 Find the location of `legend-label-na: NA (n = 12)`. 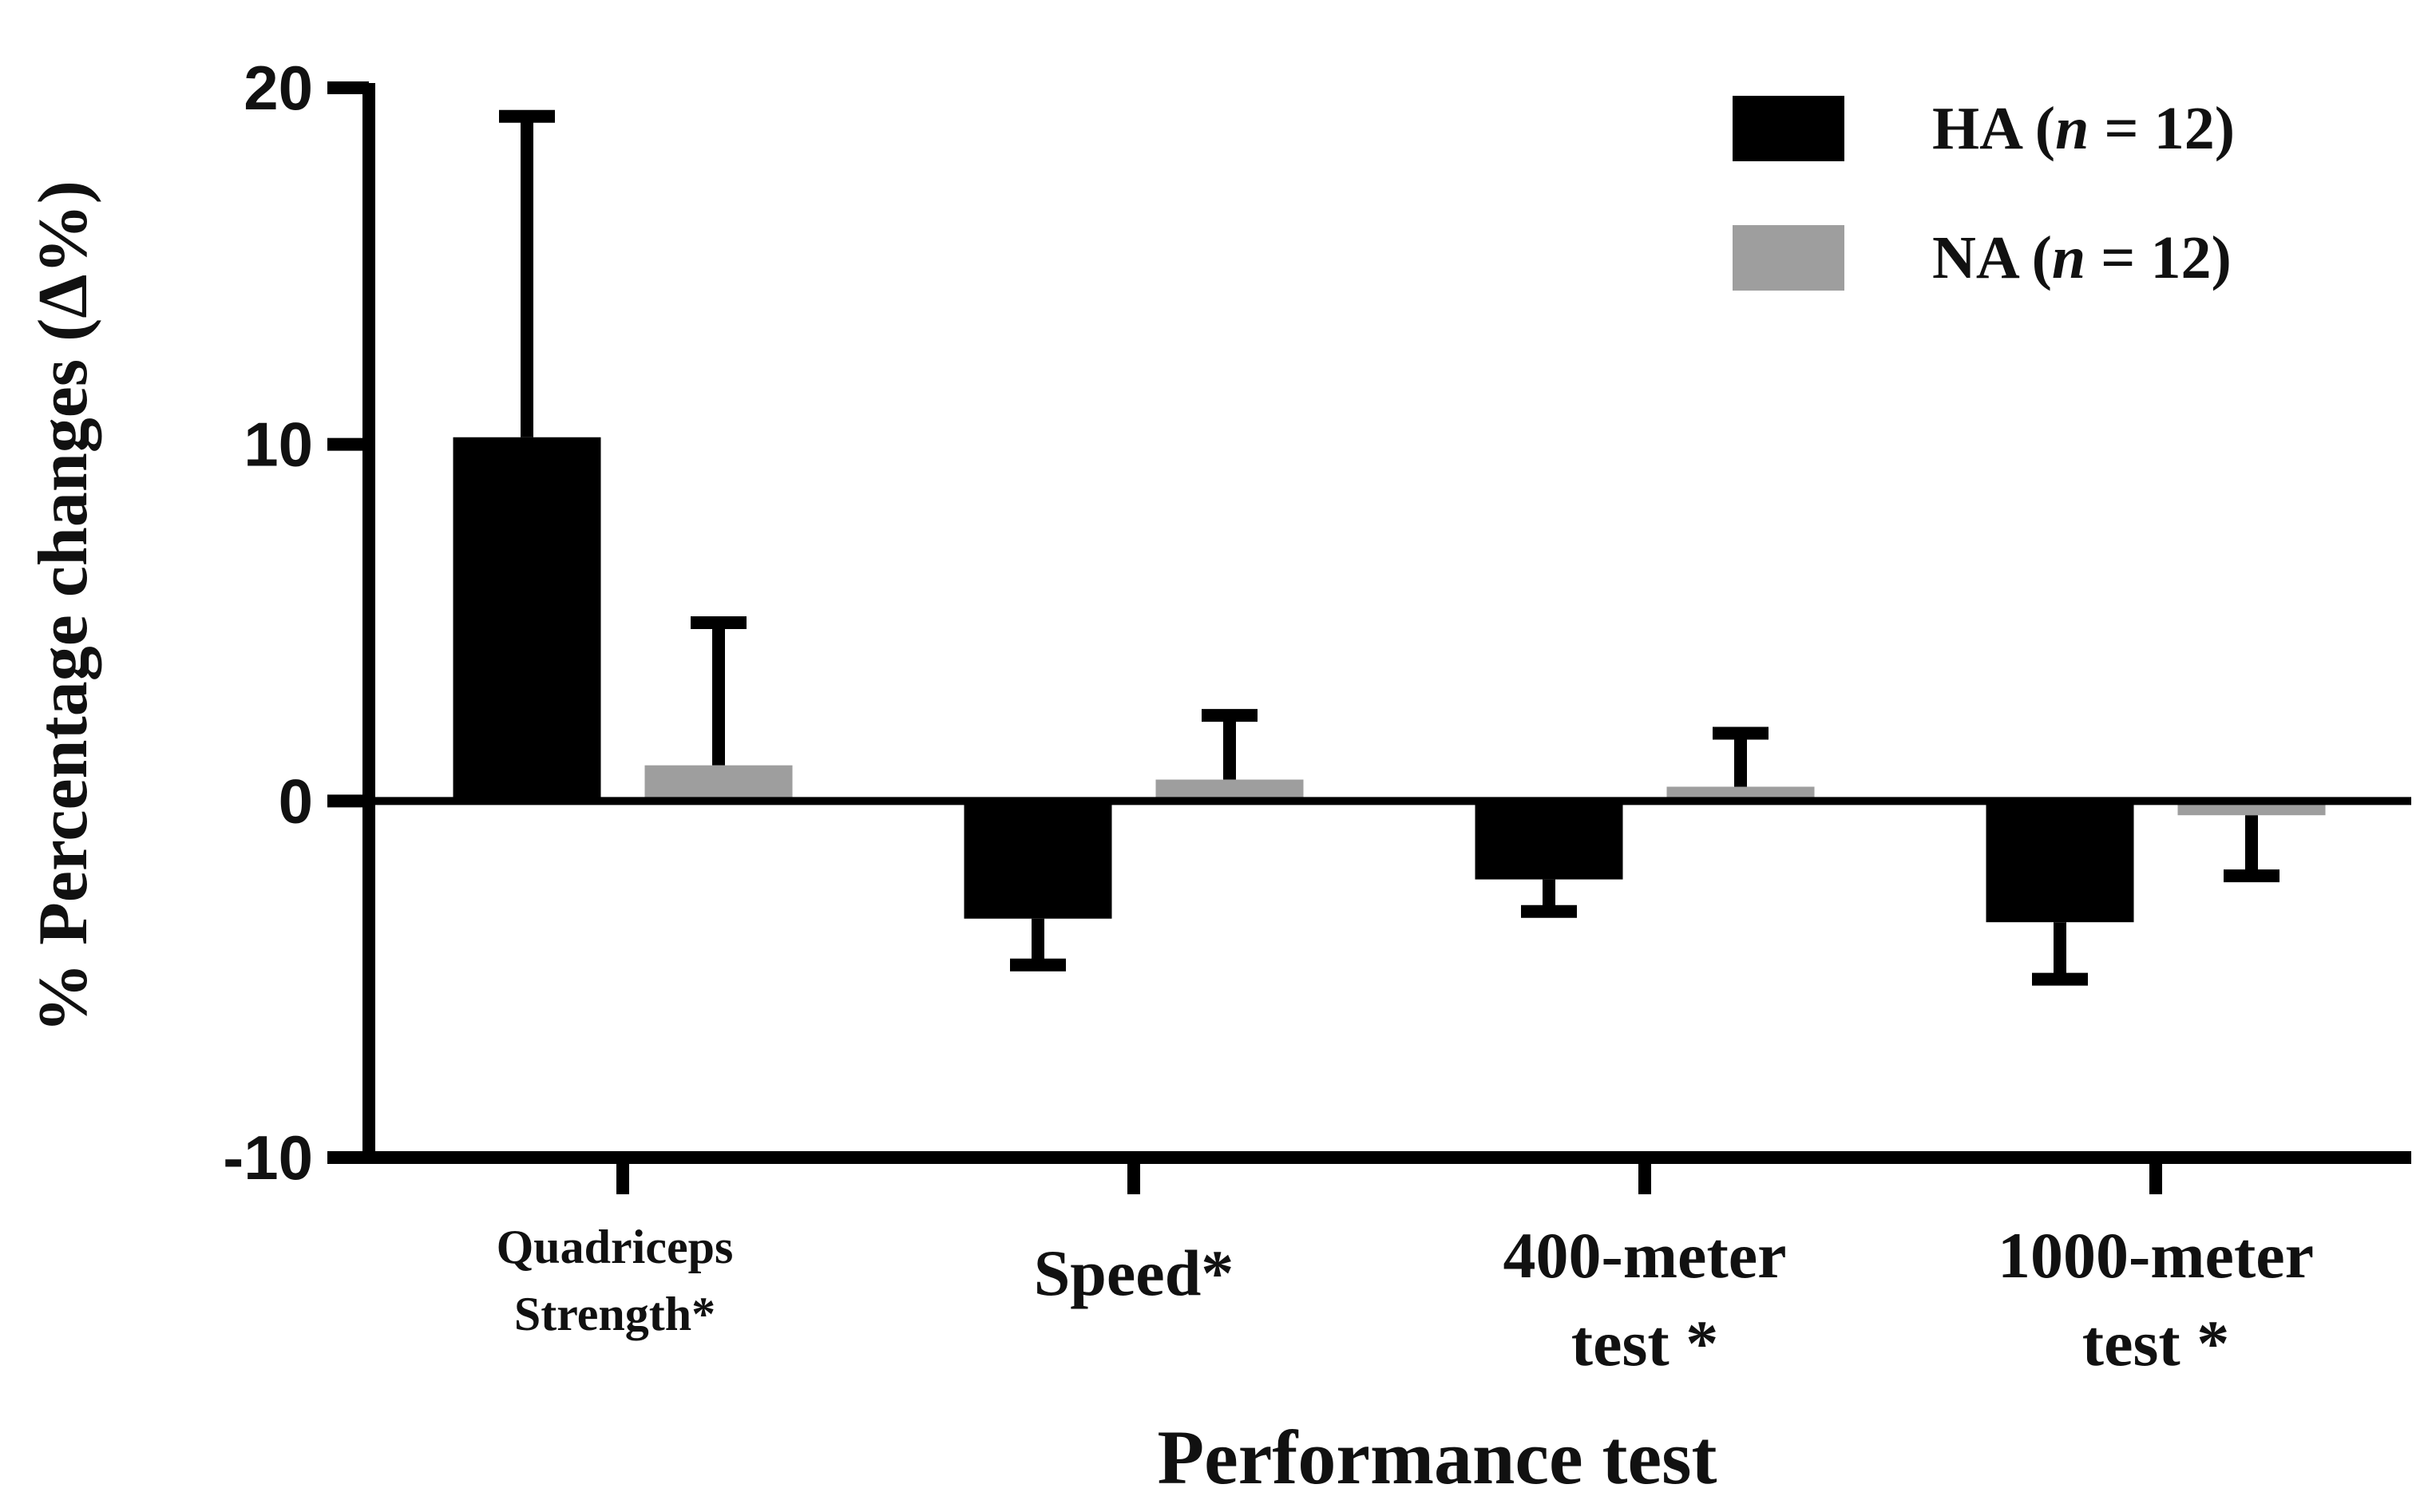

legend-label-na: NA (n = 12) is located at coordinates (2082, 257).